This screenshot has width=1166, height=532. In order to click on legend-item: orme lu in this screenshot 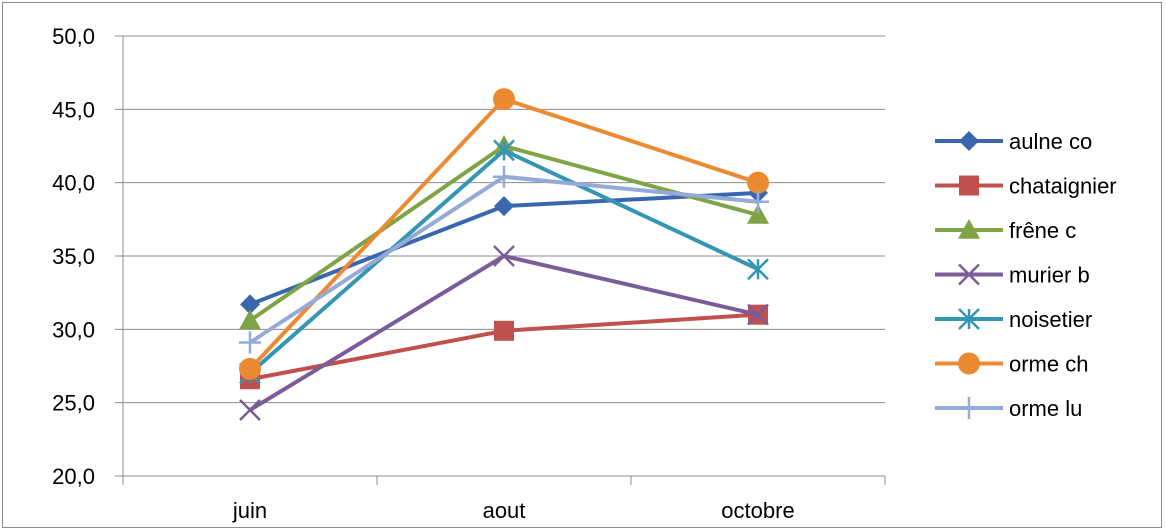, I will do `click(1008, 408)`.